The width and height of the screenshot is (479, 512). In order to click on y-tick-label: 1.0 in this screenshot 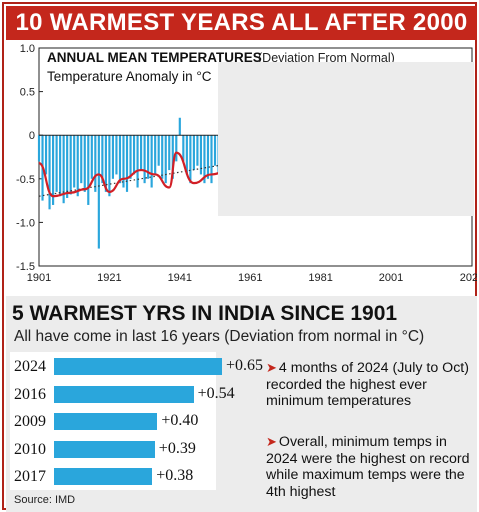, I will do `click(27, 49)`.